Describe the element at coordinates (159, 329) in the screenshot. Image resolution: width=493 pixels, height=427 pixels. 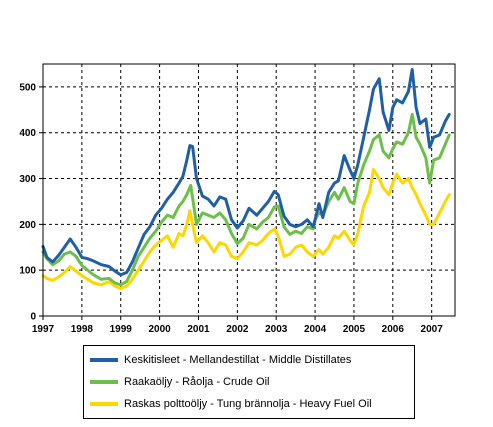
I see `x-tick-label: 2000` at that location.